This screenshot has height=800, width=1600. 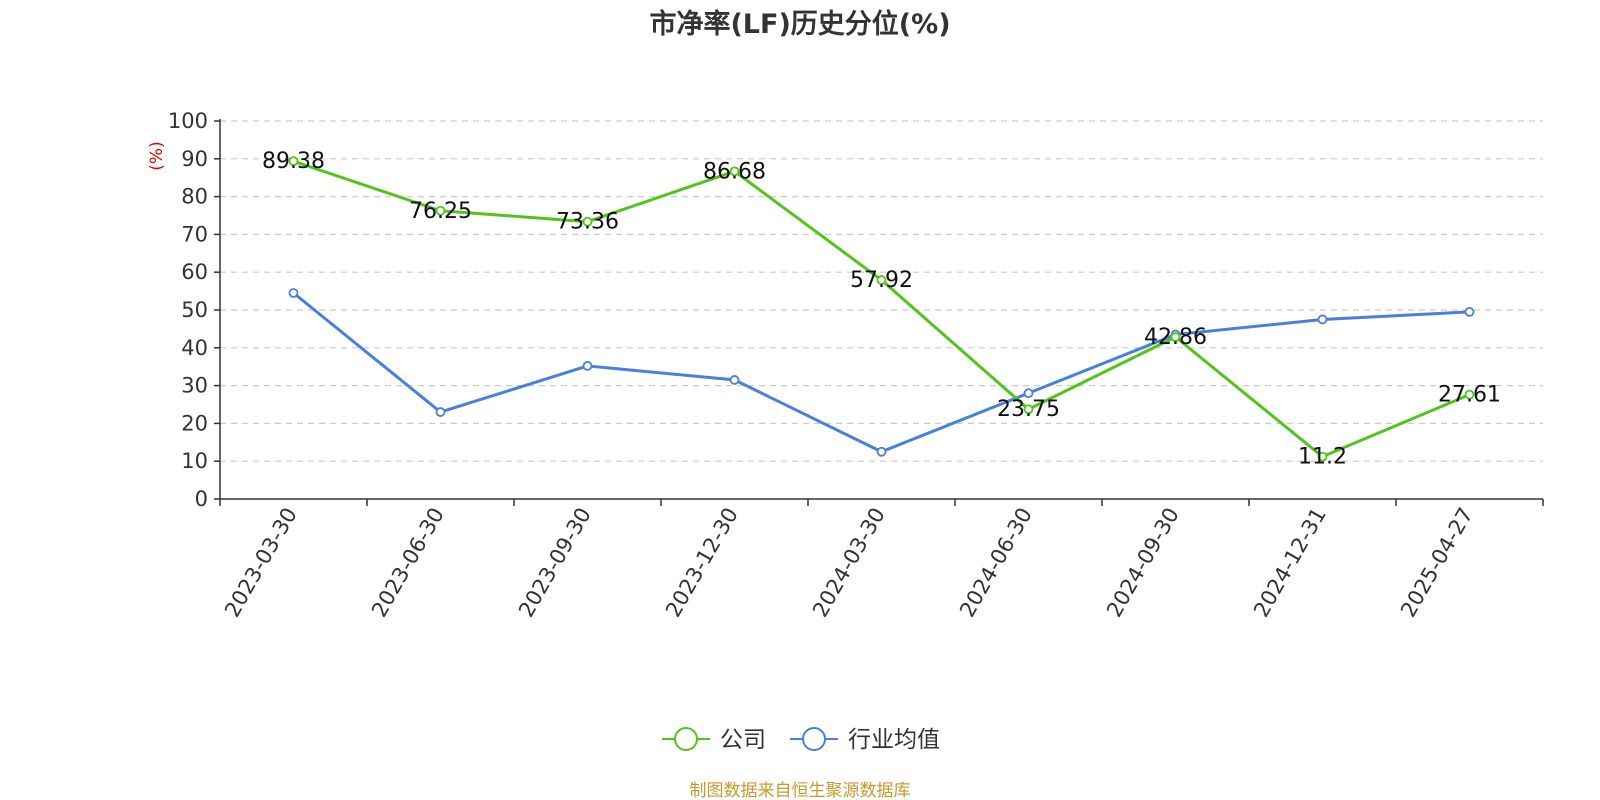 I want to click on chart-title: 市净率(LF)历史分位(%), so click(x=799, y=24).